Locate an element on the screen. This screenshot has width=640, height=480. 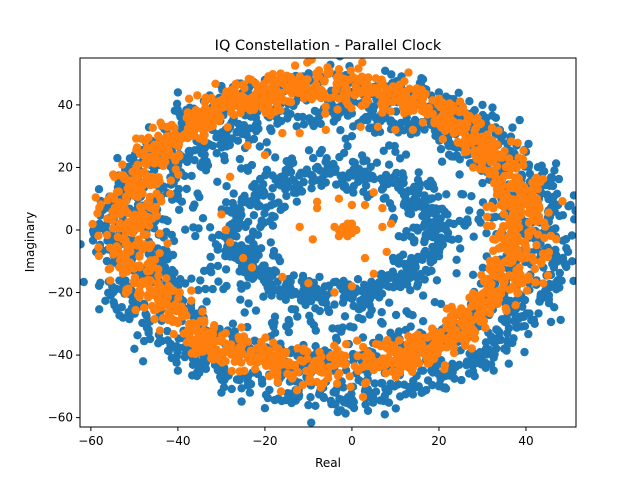
x-tick-label: −20 is located at coordinates (264, 441).